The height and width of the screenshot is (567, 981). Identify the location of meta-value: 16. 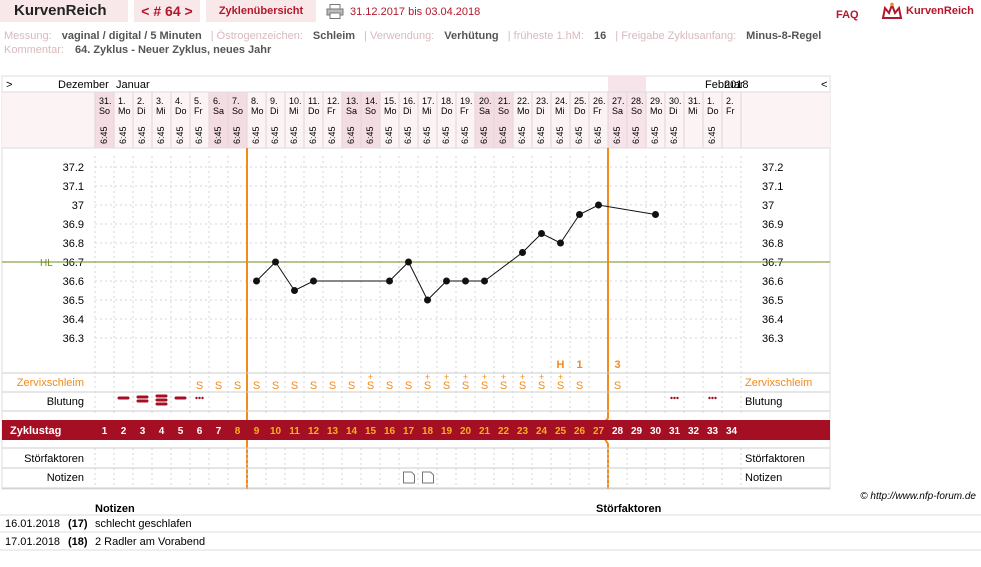
(600, 36).